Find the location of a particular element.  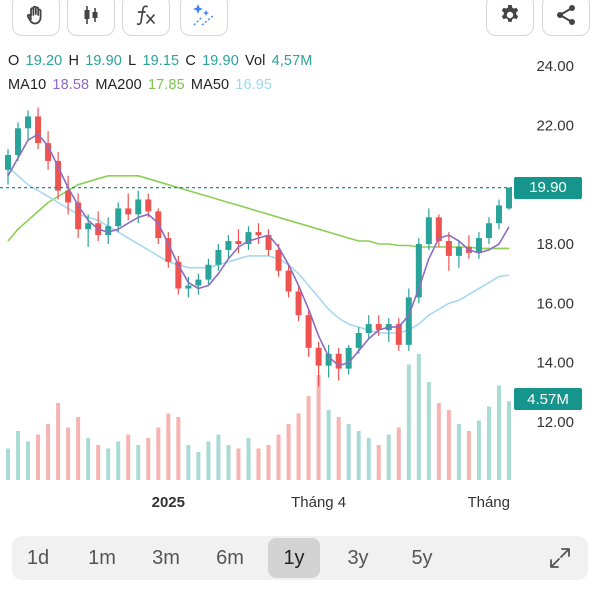

chart-type-button is located at coordinates (91, 18).